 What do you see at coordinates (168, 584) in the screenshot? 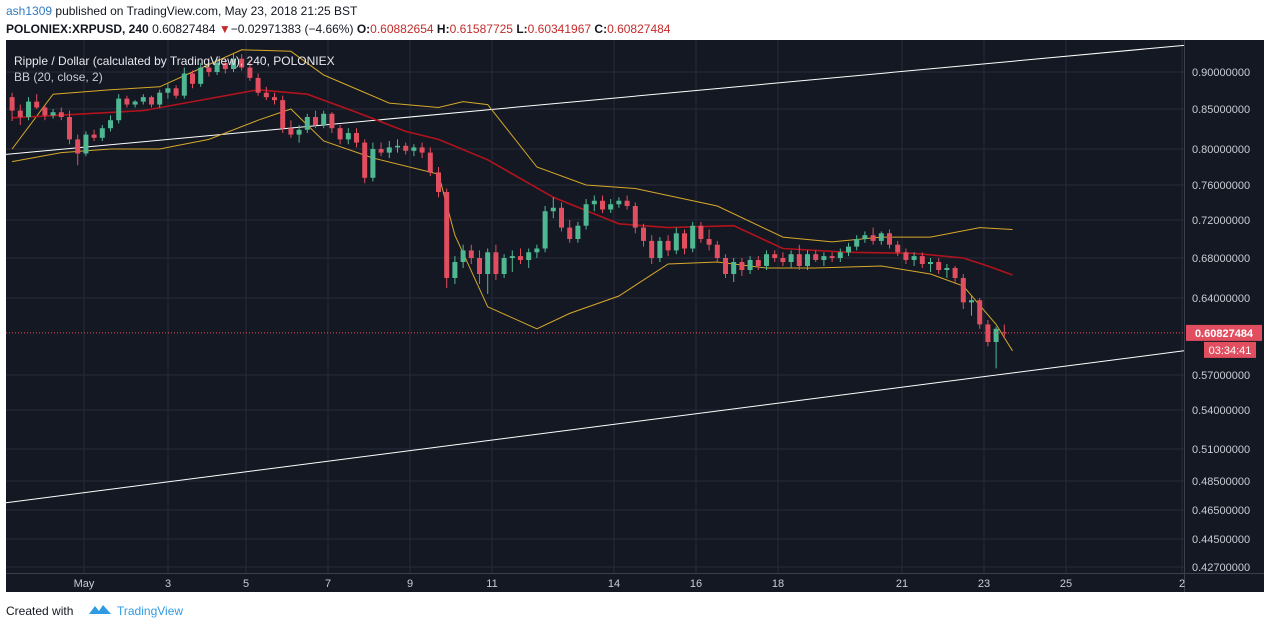
I see `x-tick-label: 3` at bounding box center [168, 584].